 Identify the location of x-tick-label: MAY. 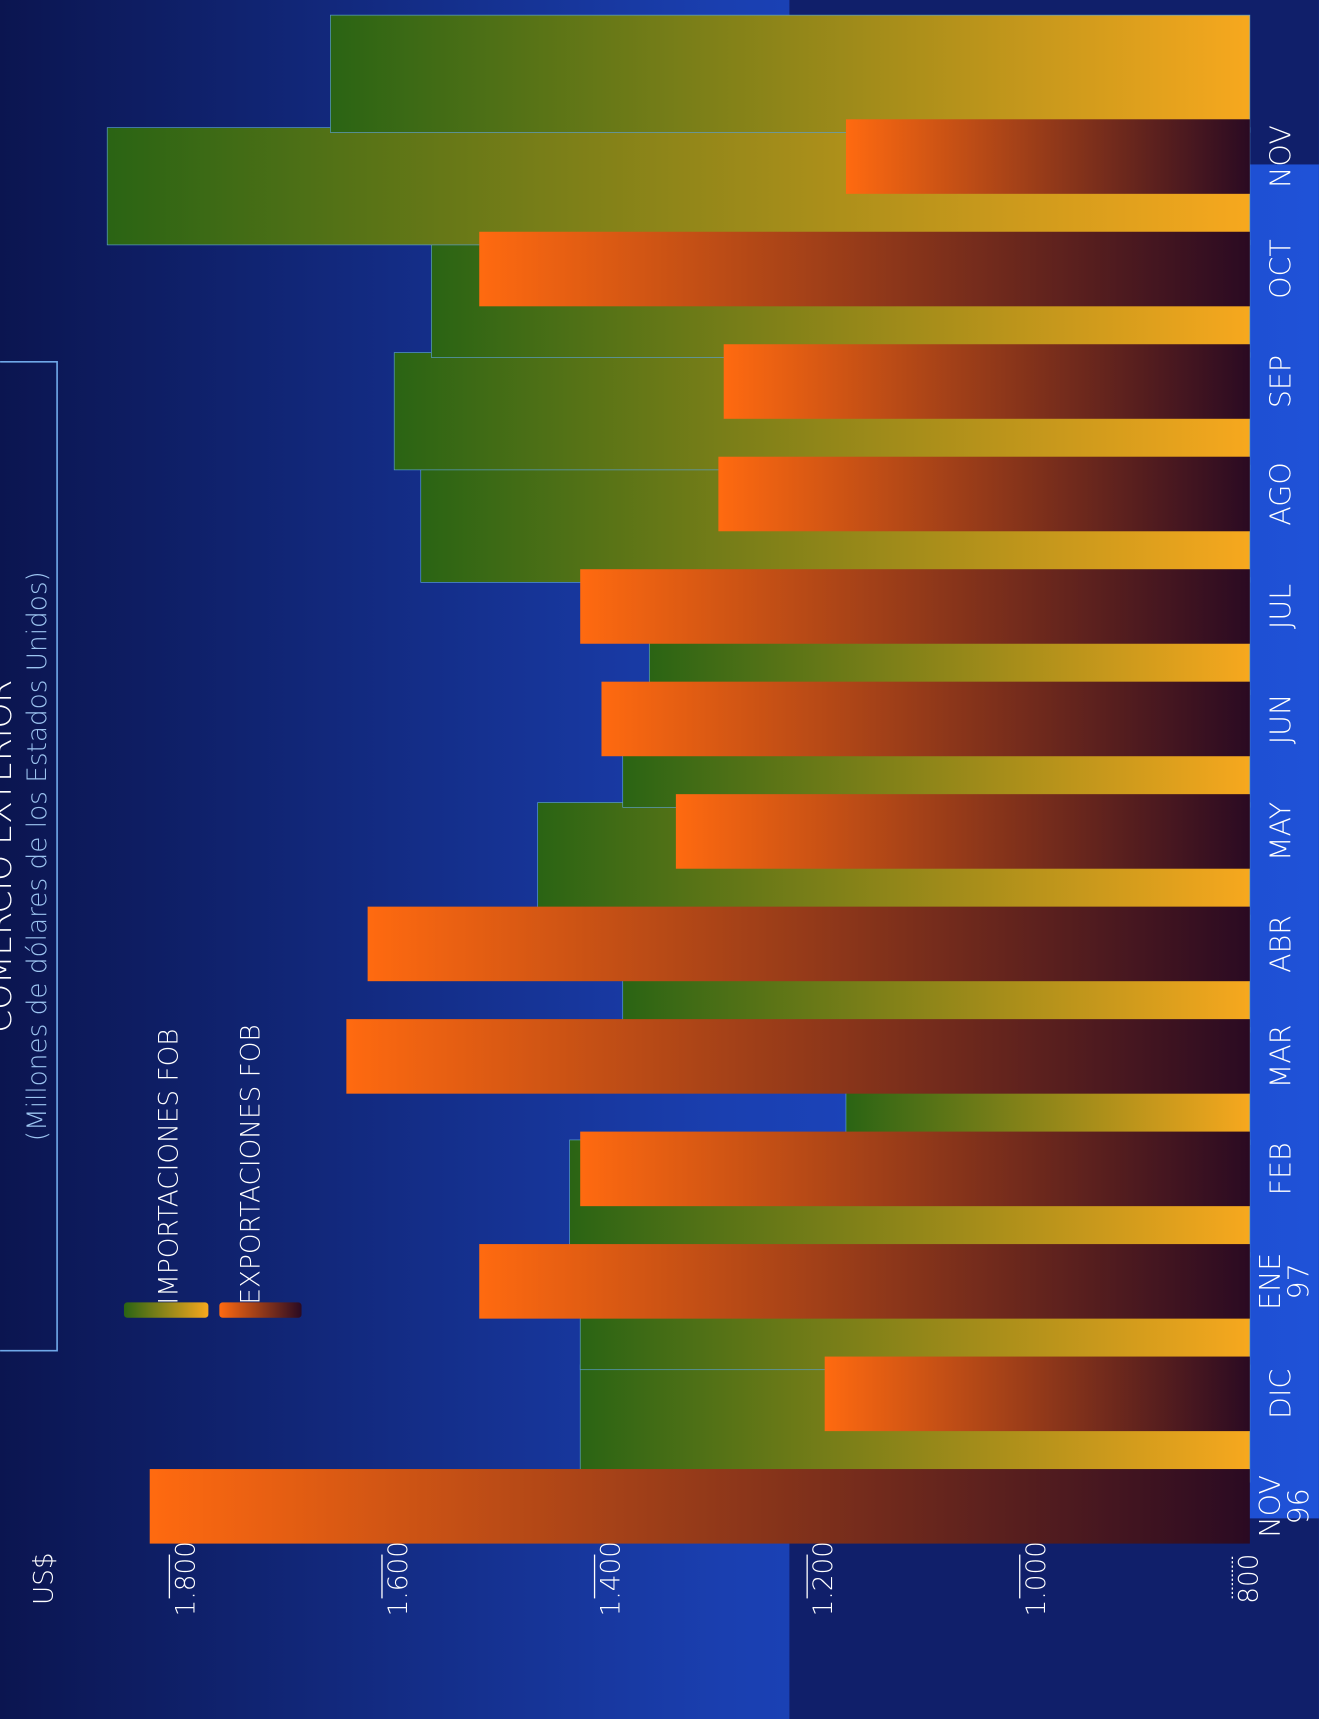
(1281, 831).